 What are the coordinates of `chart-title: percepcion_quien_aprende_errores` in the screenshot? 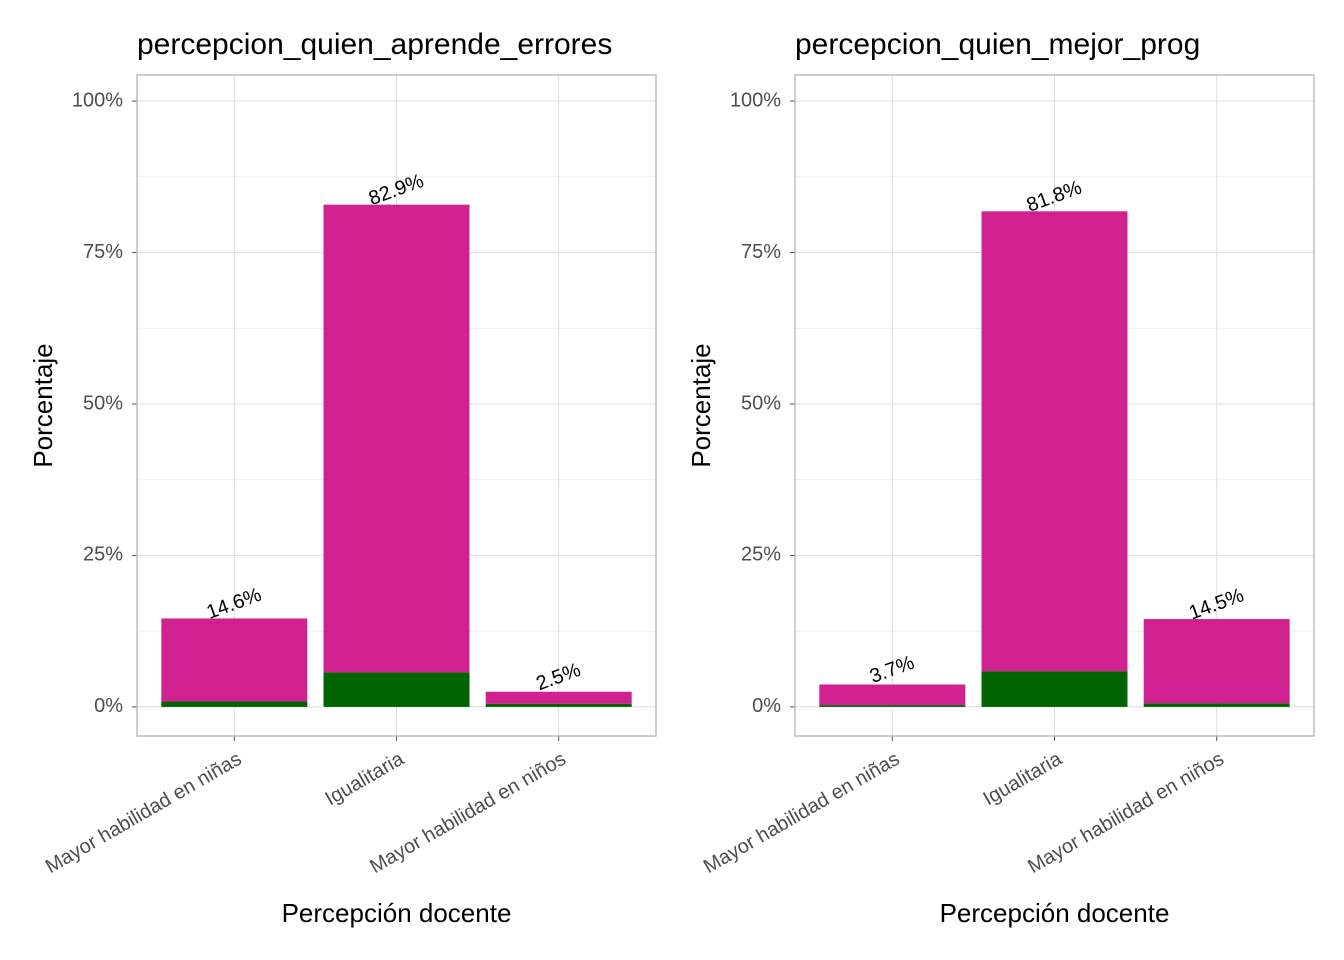 It's located at (374, 44).